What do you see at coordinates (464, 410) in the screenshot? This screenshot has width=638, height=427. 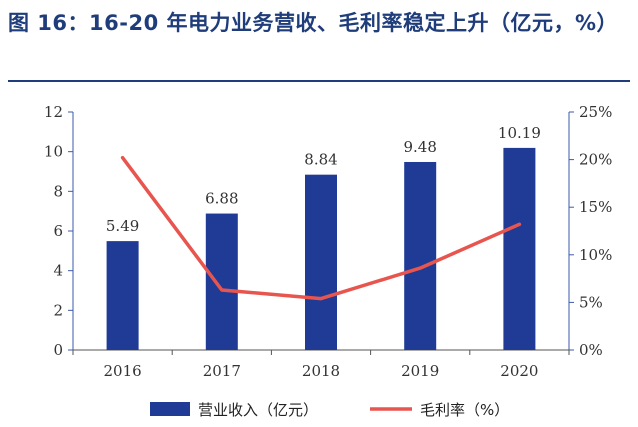 I see `legend-line-label: 毛利率（%）` at bounding box center [464, 410].